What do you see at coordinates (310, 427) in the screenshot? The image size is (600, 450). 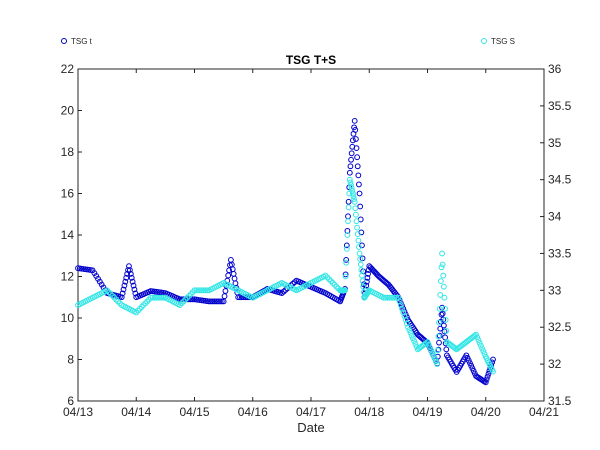 I see `x-axis-label: Date` at bounding box center [310, 427].